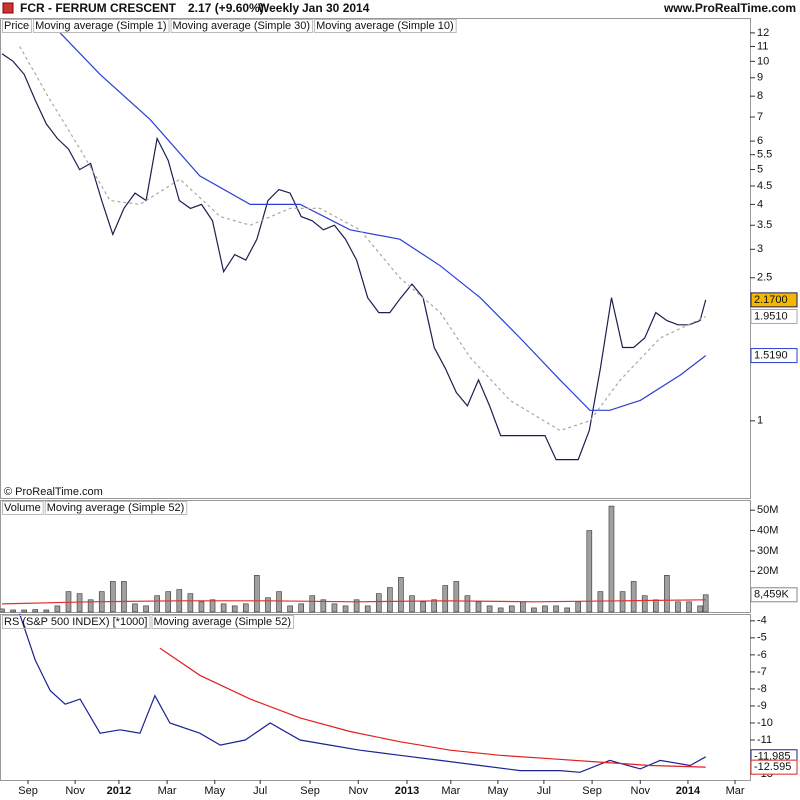  What do you see at coordinates (767, 510) in the screenshot?
I see `y-tick-label: 50M` at bounding box center [767, 510].